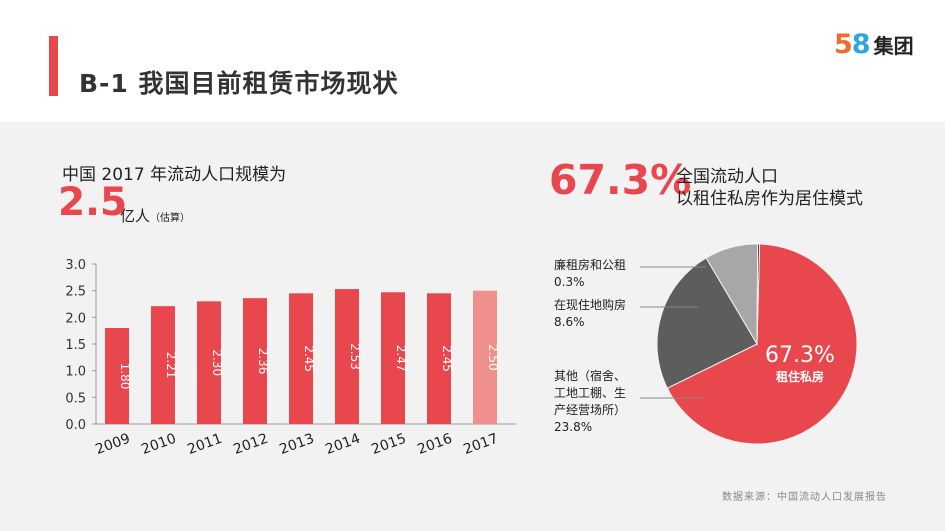 Image resolution: width=945 pixels, height=531 pixels. What do you see at coordinates (75, 425) in the screenshot?
I see `y-tick-label: 0.0` at bounding box center [75, 425].